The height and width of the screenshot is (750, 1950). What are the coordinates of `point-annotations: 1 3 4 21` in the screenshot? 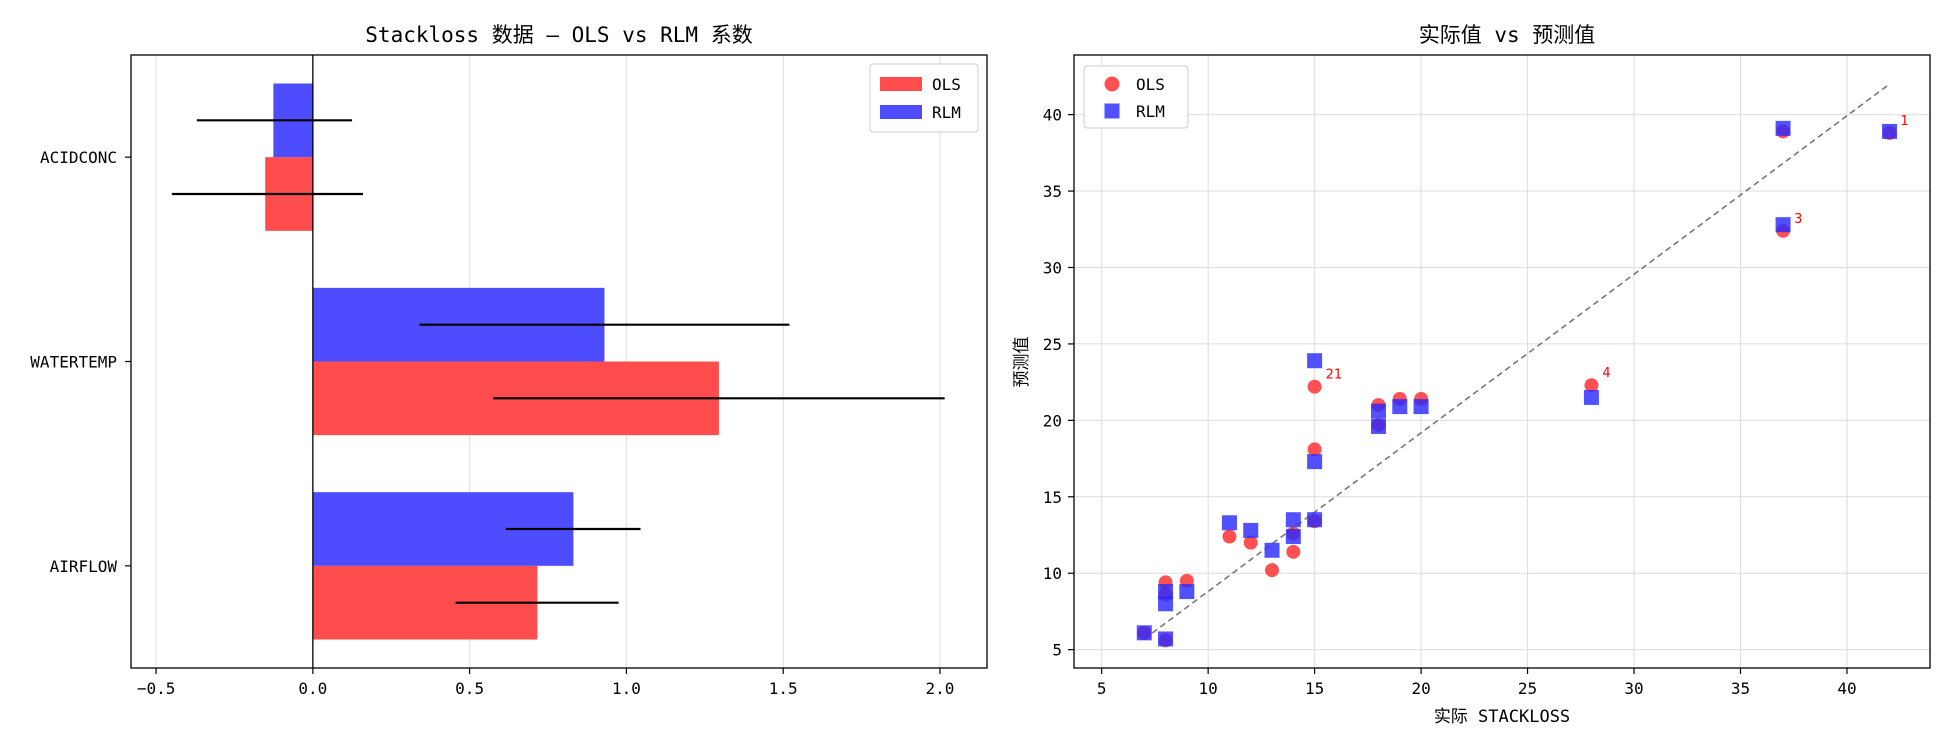 It's located at (1617, 248).